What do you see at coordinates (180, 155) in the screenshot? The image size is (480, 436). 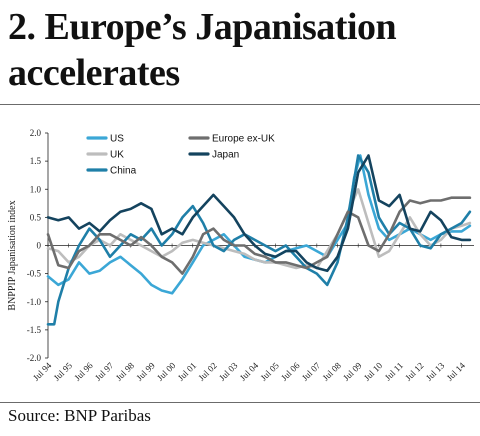 I see `chart-legend: US UK China Europe ex-UK Japan` at bounding box center [180, 155].